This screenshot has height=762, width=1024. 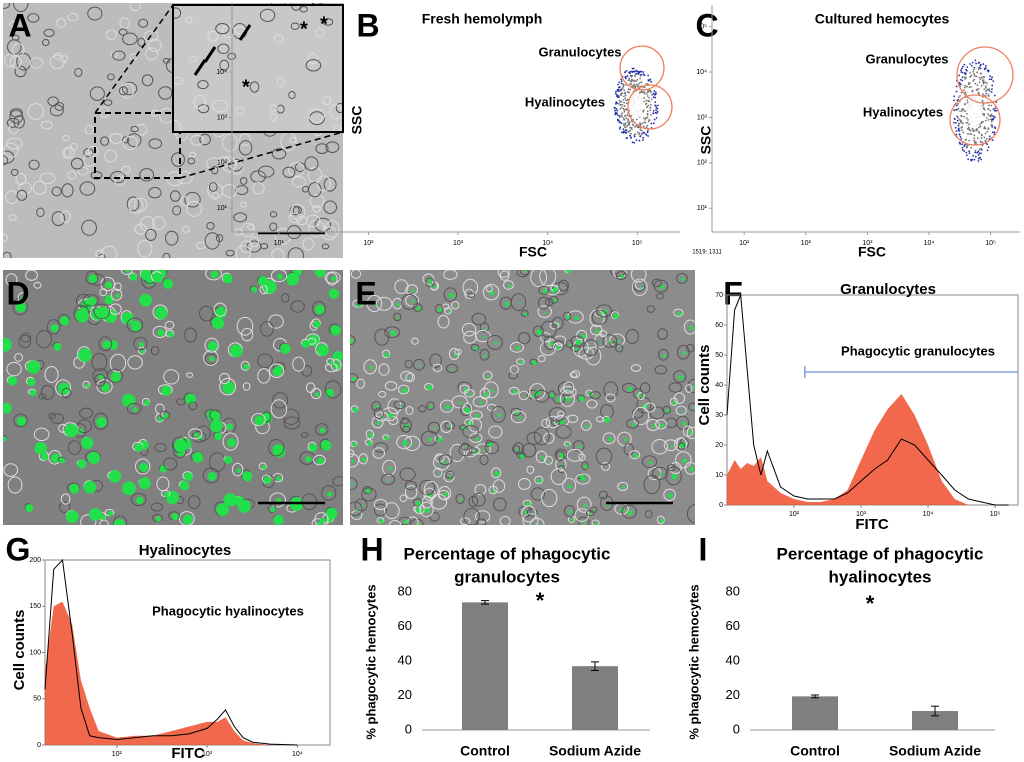 What do you see at coordinates (200, 67) in the screenshot?
I see `arrow` at bounding box center [200, 67].